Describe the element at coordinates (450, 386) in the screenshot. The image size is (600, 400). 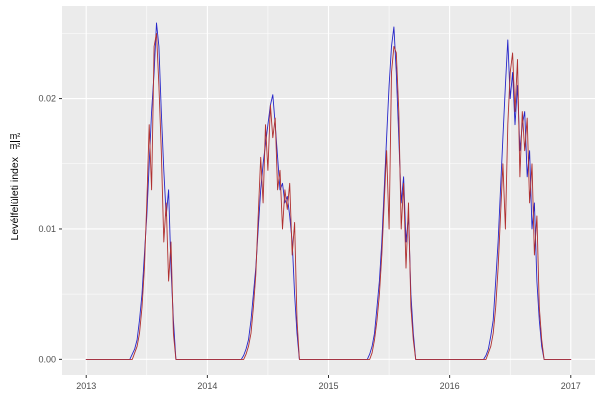
I see `x-tick-label: 2016` at that location.